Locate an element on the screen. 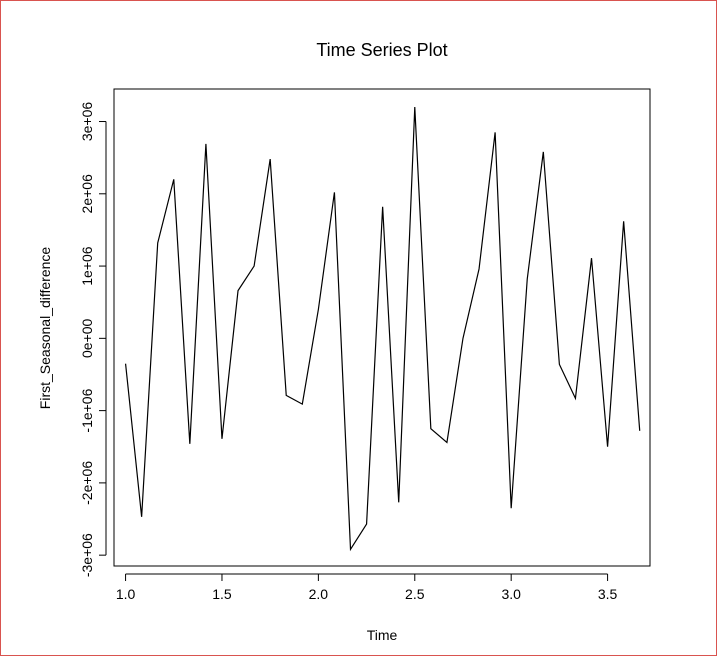 Image resolution: width=717 pixels, height=656 pixels. y-tick-label: 1e+06 is located at coordinates (87, 266).